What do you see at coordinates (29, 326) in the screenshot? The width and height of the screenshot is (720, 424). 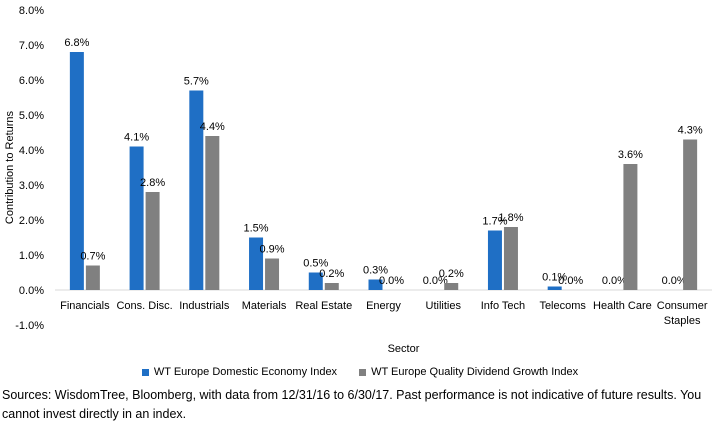 I see `y-tick-label: -1.0%` at bounding box center [29, 326].